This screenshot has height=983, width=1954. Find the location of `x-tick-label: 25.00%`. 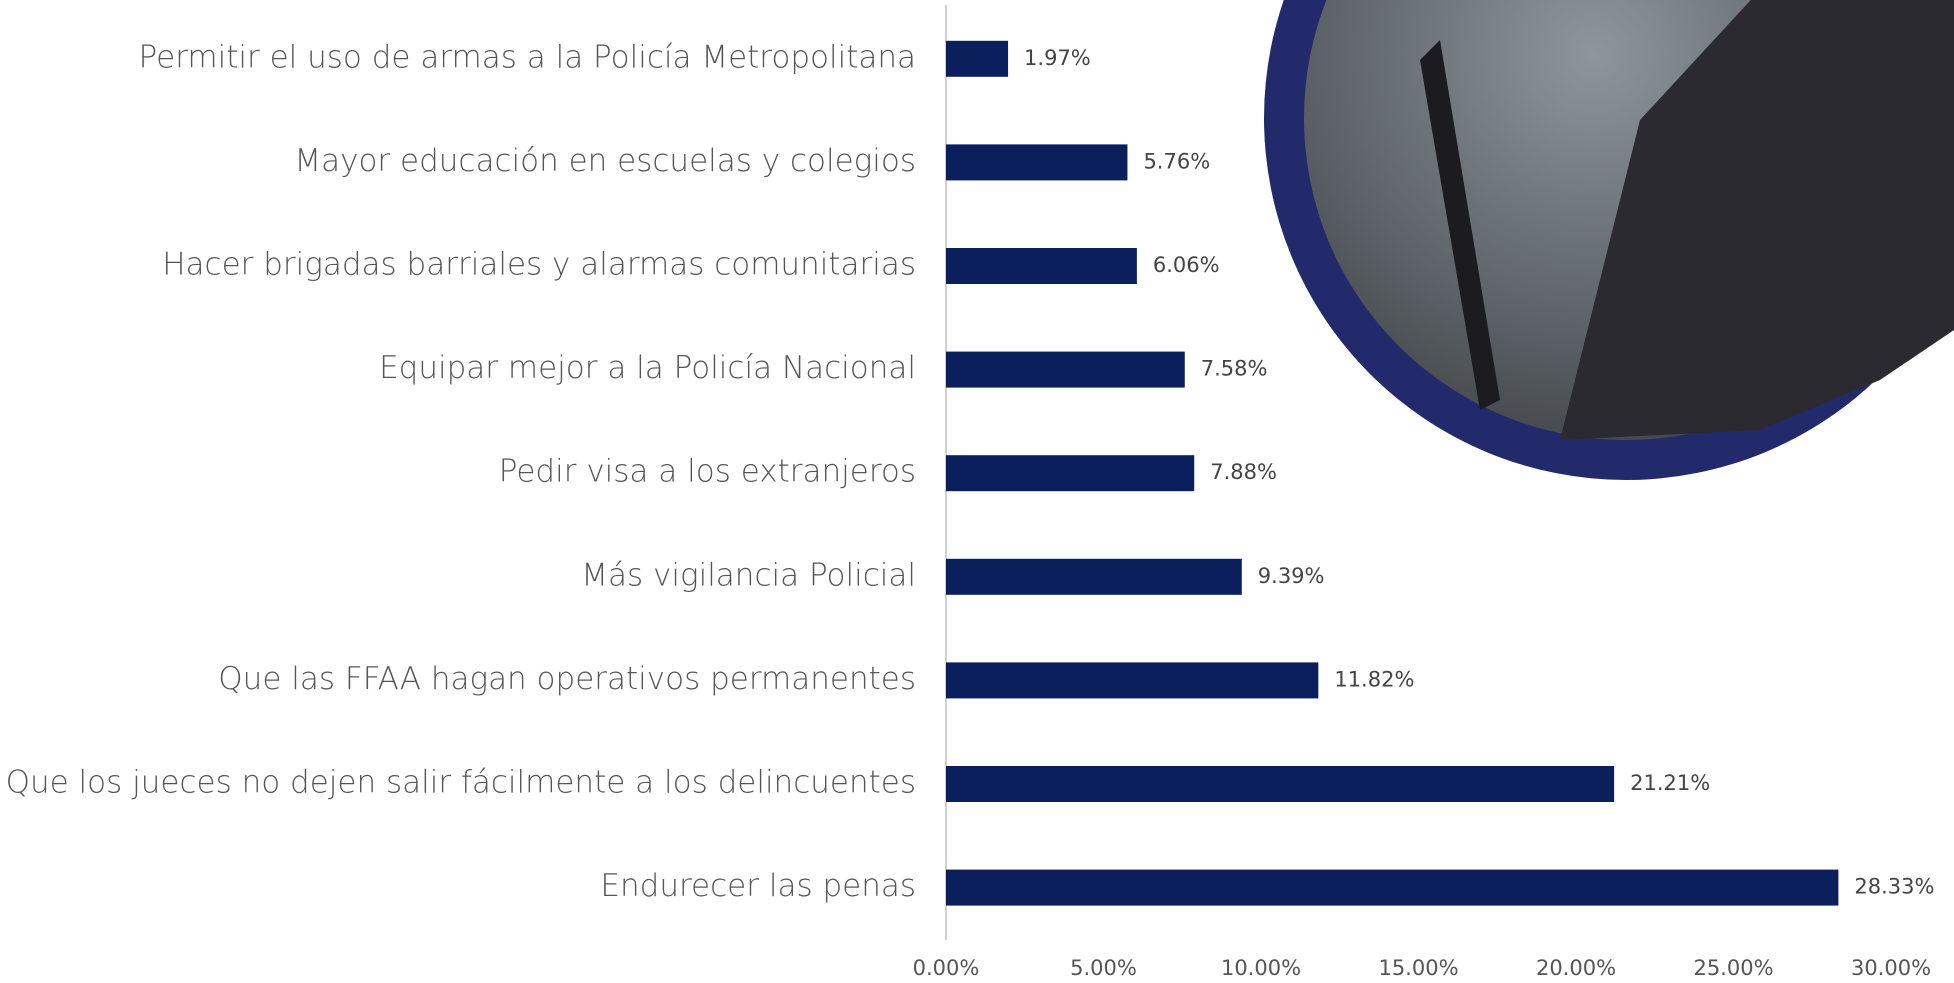

x-tick-label: 25.00% is located at coordinates (1733, 968).